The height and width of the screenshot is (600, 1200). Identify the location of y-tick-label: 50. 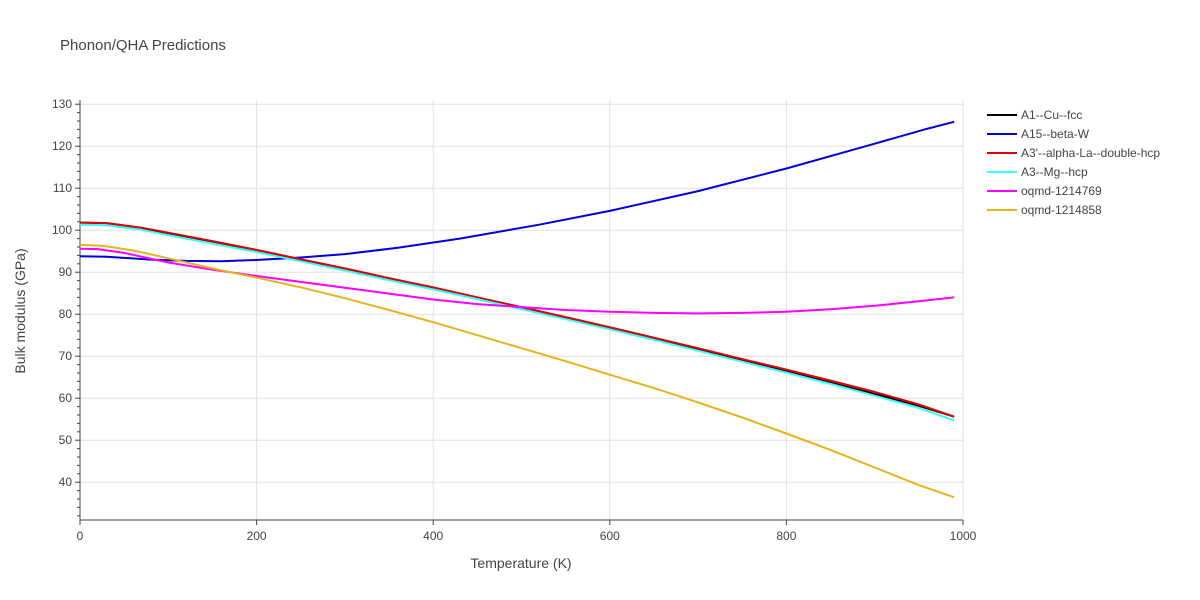
(66, 440).